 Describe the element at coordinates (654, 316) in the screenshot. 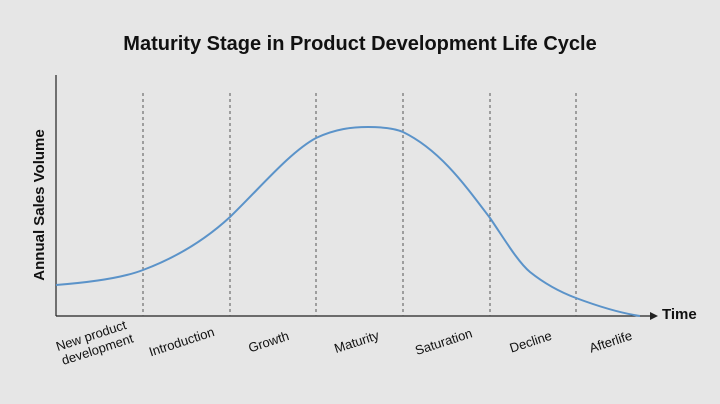

I see `axis-arrow` at that location.